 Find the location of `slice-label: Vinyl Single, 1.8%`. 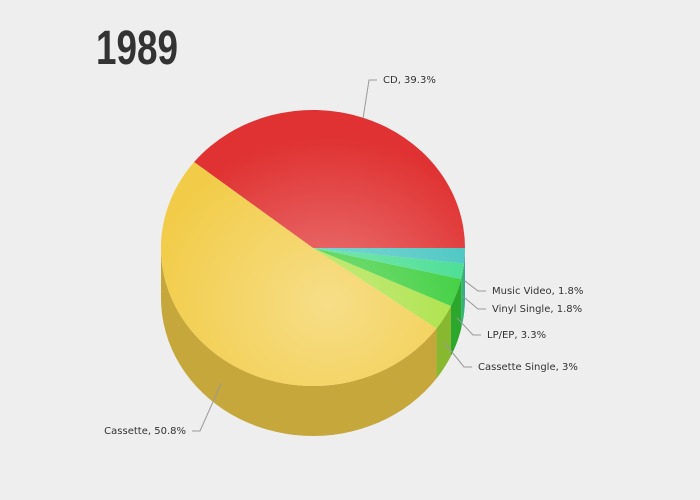

slice-label: Vinyl Single, 1.8% is located at coordinates (537, 309).